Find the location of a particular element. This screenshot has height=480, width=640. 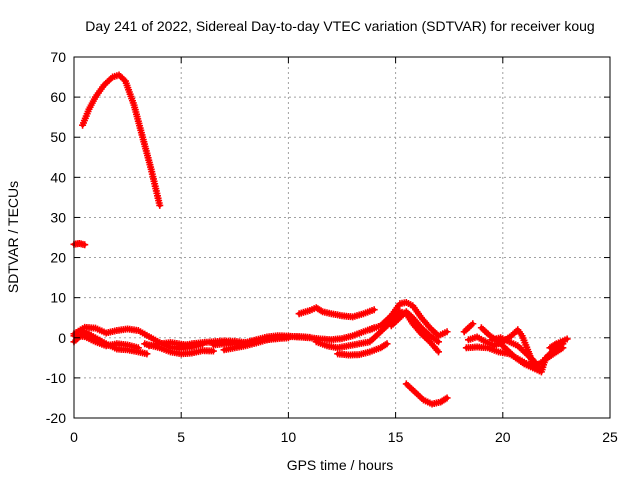

y-tick-label: -20 is located at coordinates (56, 418).